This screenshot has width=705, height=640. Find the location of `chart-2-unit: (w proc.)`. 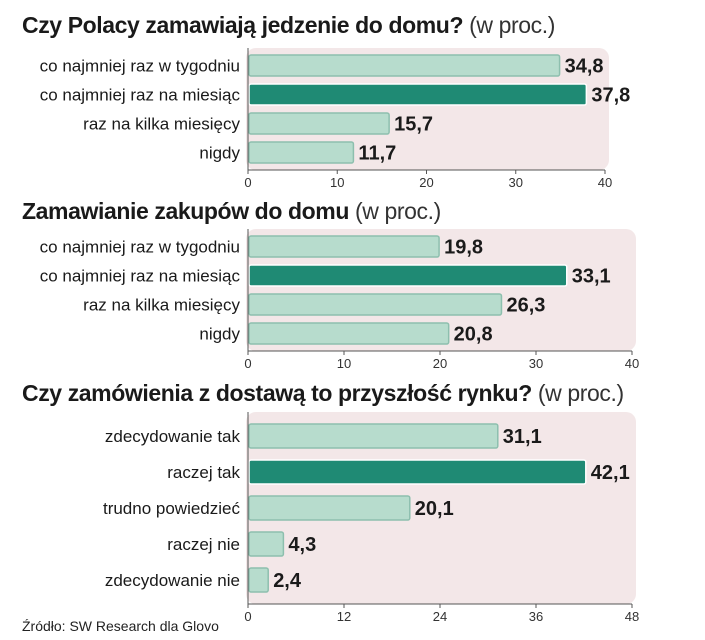

chart-2-unit: (w proc.) is located at coordinates (397, 211).